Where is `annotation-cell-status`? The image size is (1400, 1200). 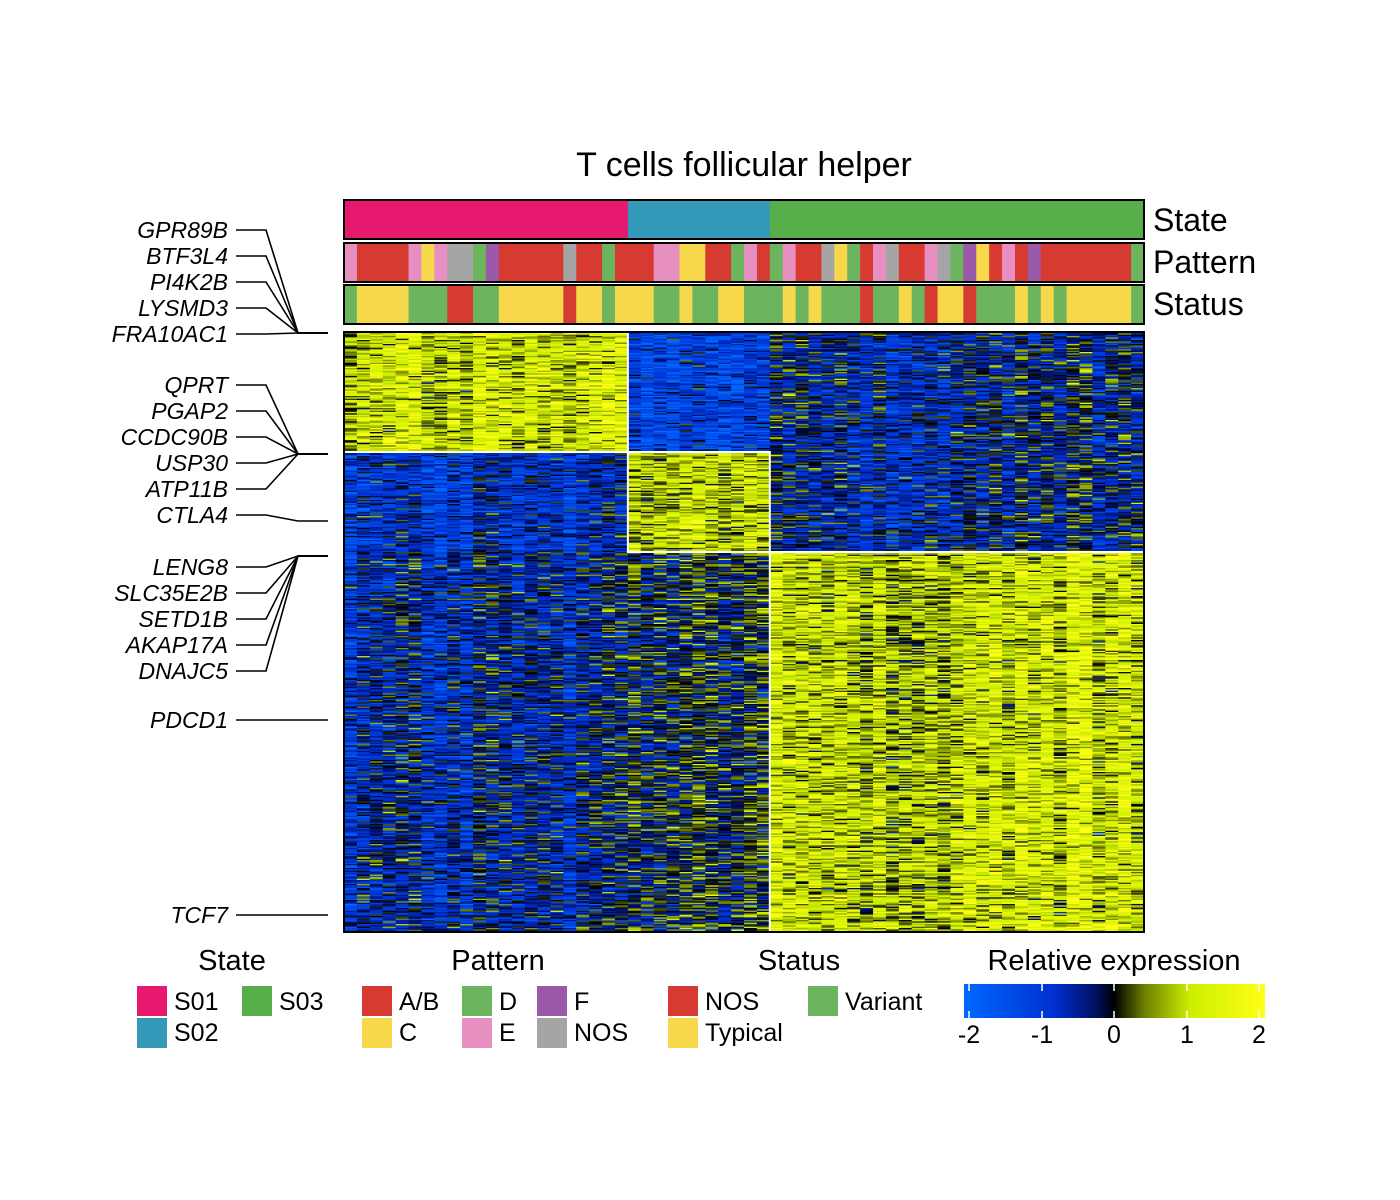
annotation-cell-status is located at coordinates (802, 304).